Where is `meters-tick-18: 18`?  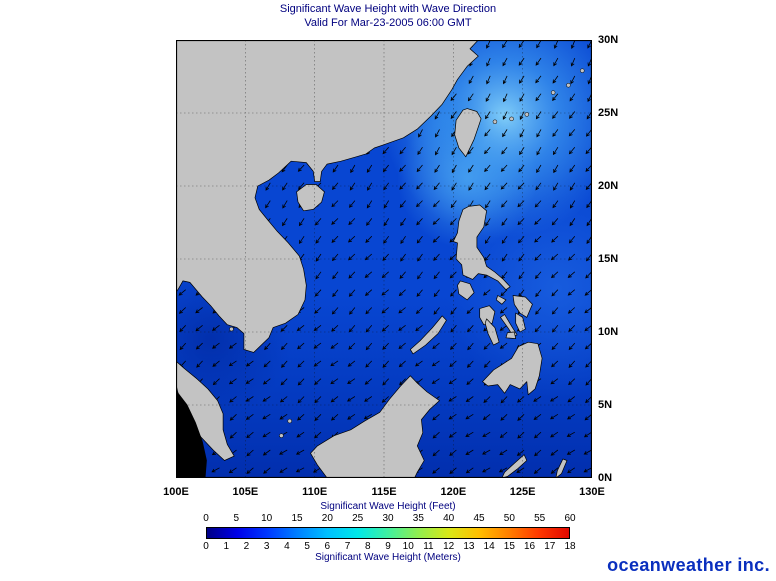 meters-tick-18: 18 is located at coordinates (570, 546).